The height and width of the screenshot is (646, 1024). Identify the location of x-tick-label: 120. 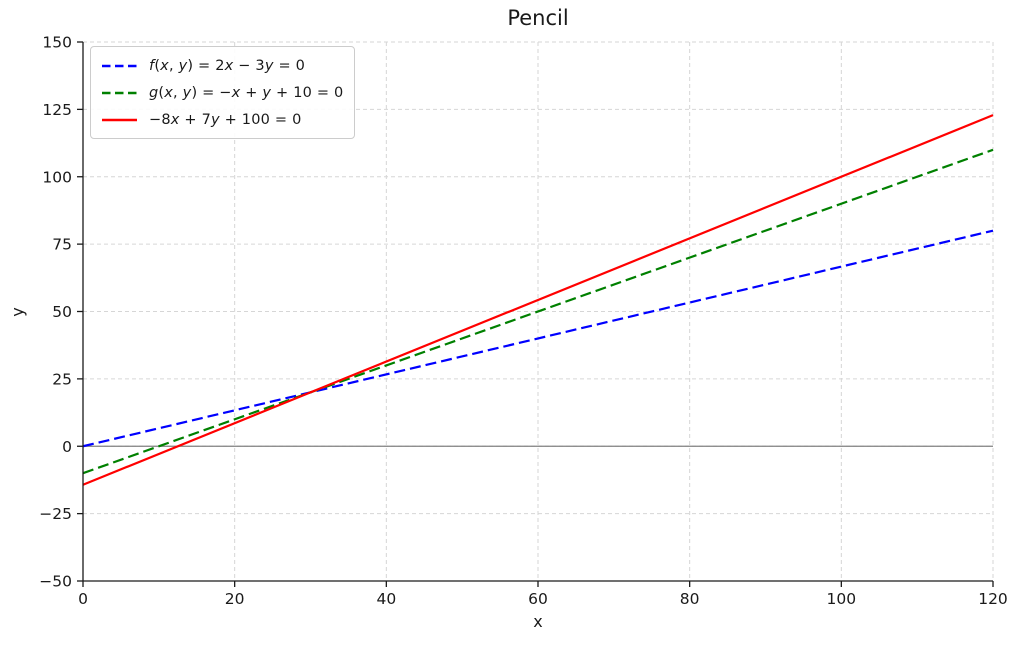
(993, 599).